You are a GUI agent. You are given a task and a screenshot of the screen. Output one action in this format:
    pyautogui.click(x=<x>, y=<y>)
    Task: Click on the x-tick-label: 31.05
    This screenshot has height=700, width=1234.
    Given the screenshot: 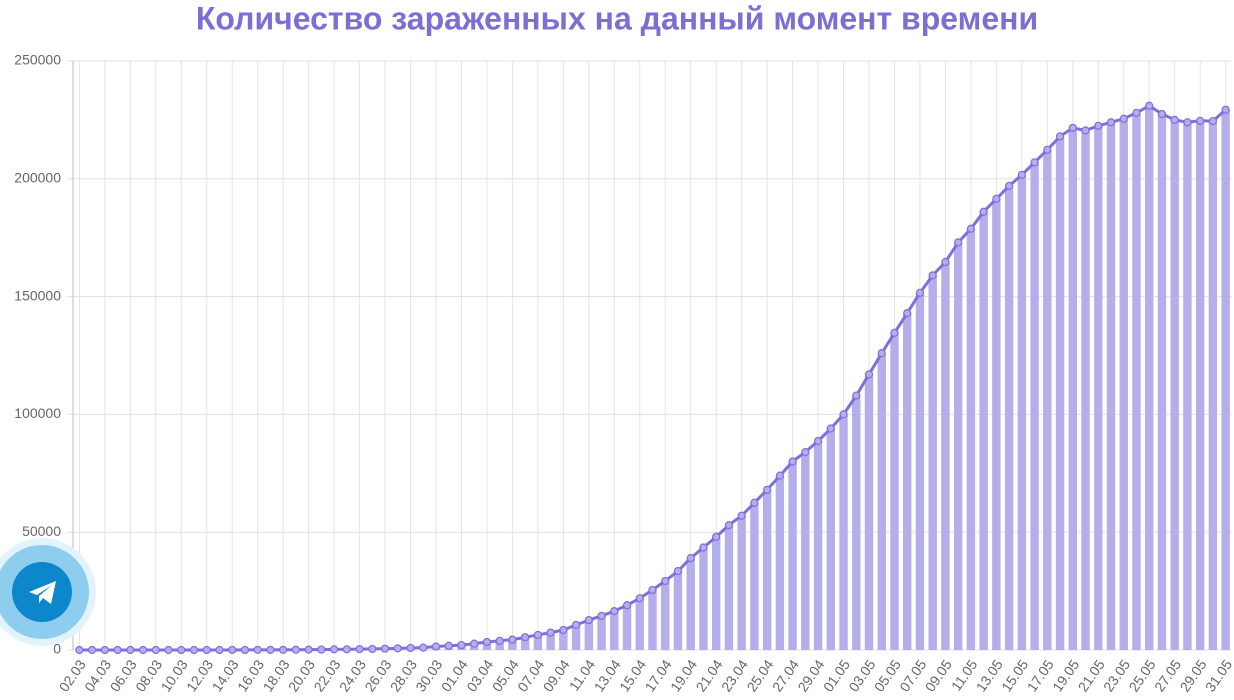 What is the action you would take?
    pyautogui.click(x=1218, y=676)
    